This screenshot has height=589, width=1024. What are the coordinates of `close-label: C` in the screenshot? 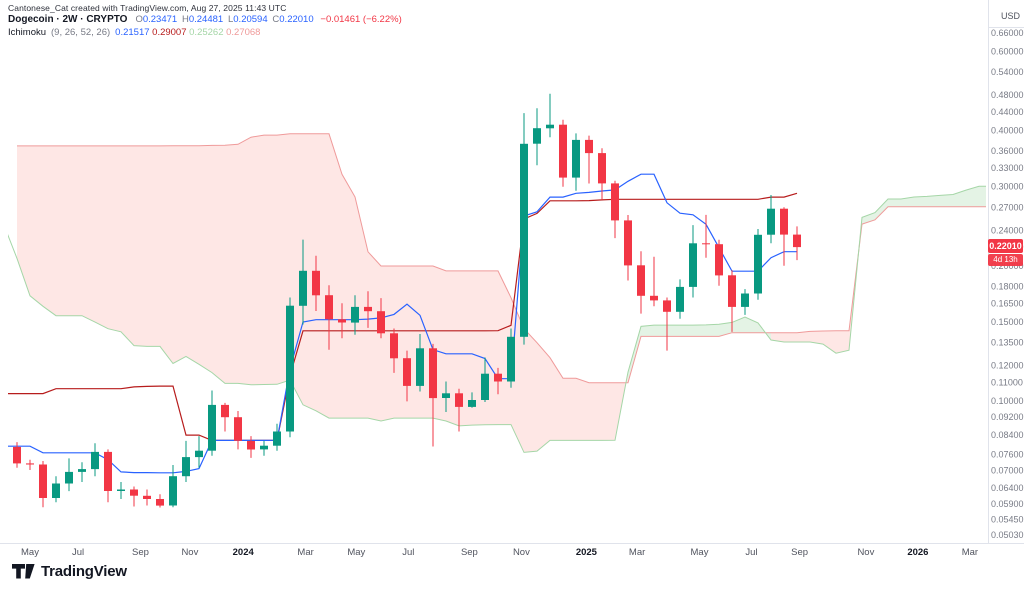 It's located at (276, 19).